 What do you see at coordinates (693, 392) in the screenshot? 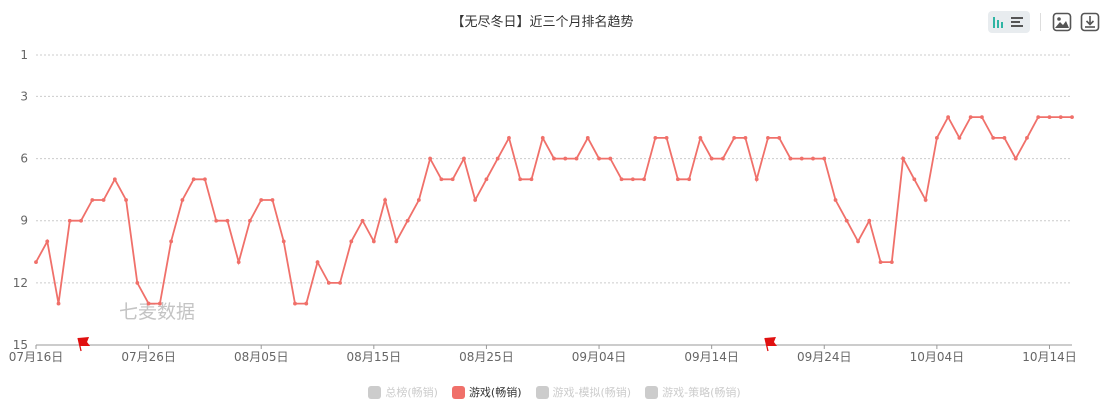
I see `legend-item: 游戏-策略(畅销)` at bounding box center [693, 392].